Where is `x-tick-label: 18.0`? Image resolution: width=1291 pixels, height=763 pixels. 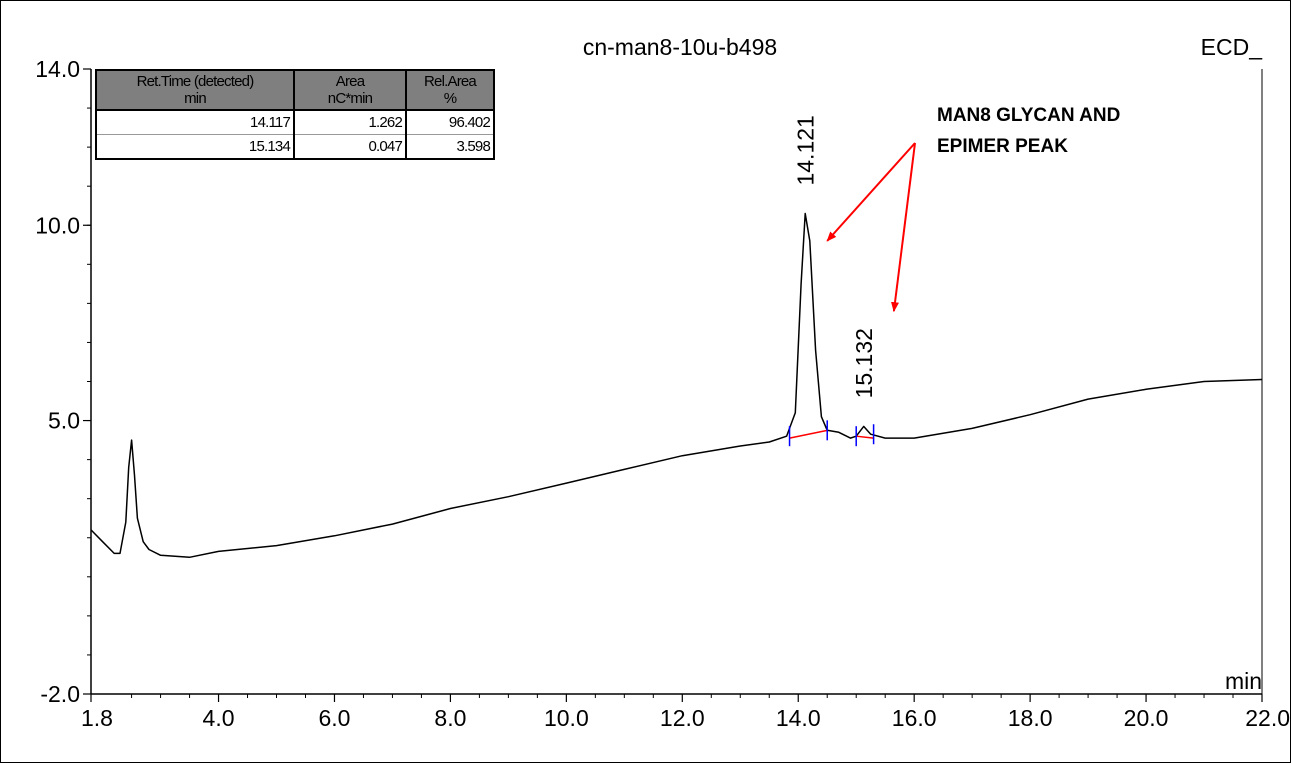 x-tick-label: 18.0 is located at coordinates (1030, 718).